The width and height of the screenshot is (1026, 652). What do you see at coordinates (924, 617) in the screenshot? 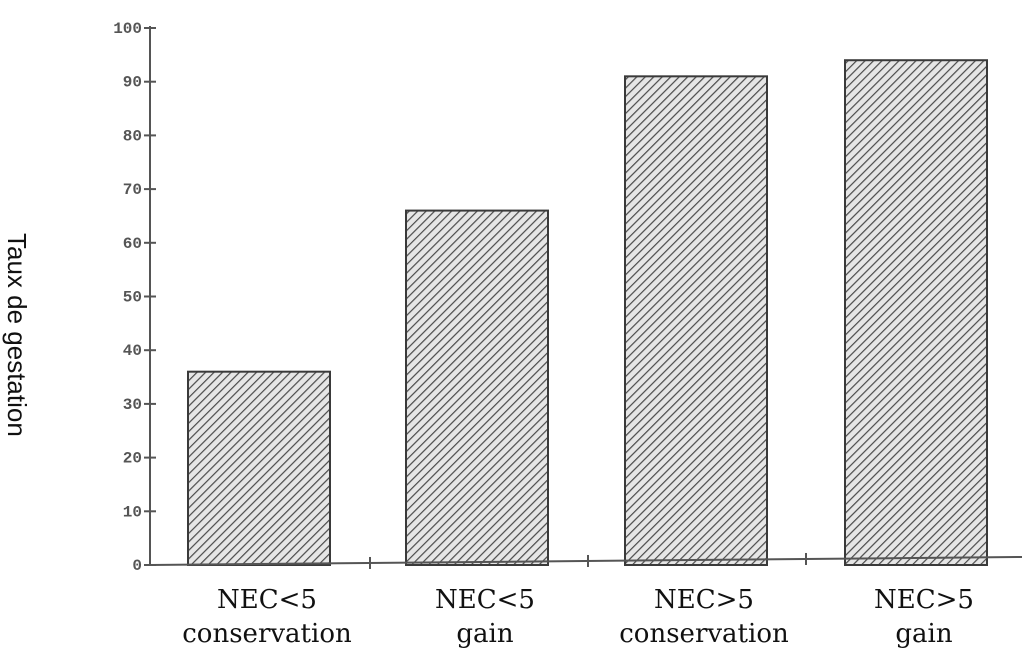
I see `x-tick-label: NEC>5 gain` at bounding box center [924, 617].